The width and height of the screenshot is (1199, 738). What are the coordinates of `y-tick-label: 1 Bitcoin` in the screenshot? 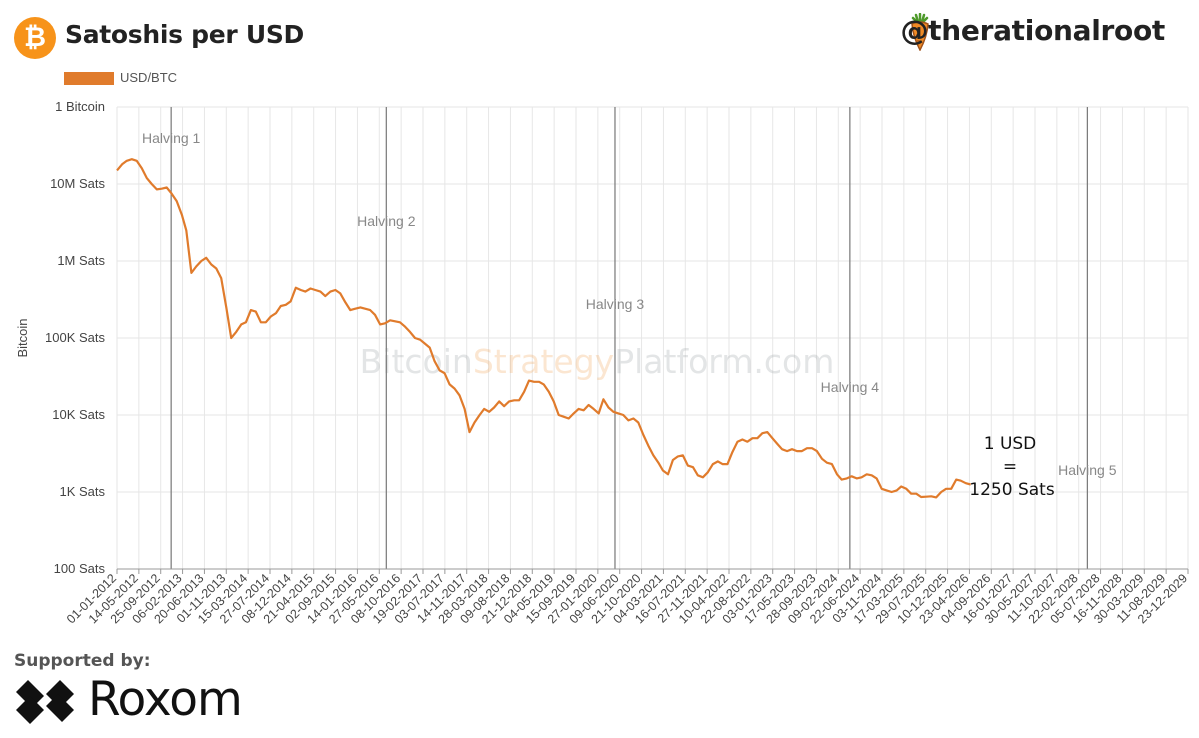 It's located at (80, 106).